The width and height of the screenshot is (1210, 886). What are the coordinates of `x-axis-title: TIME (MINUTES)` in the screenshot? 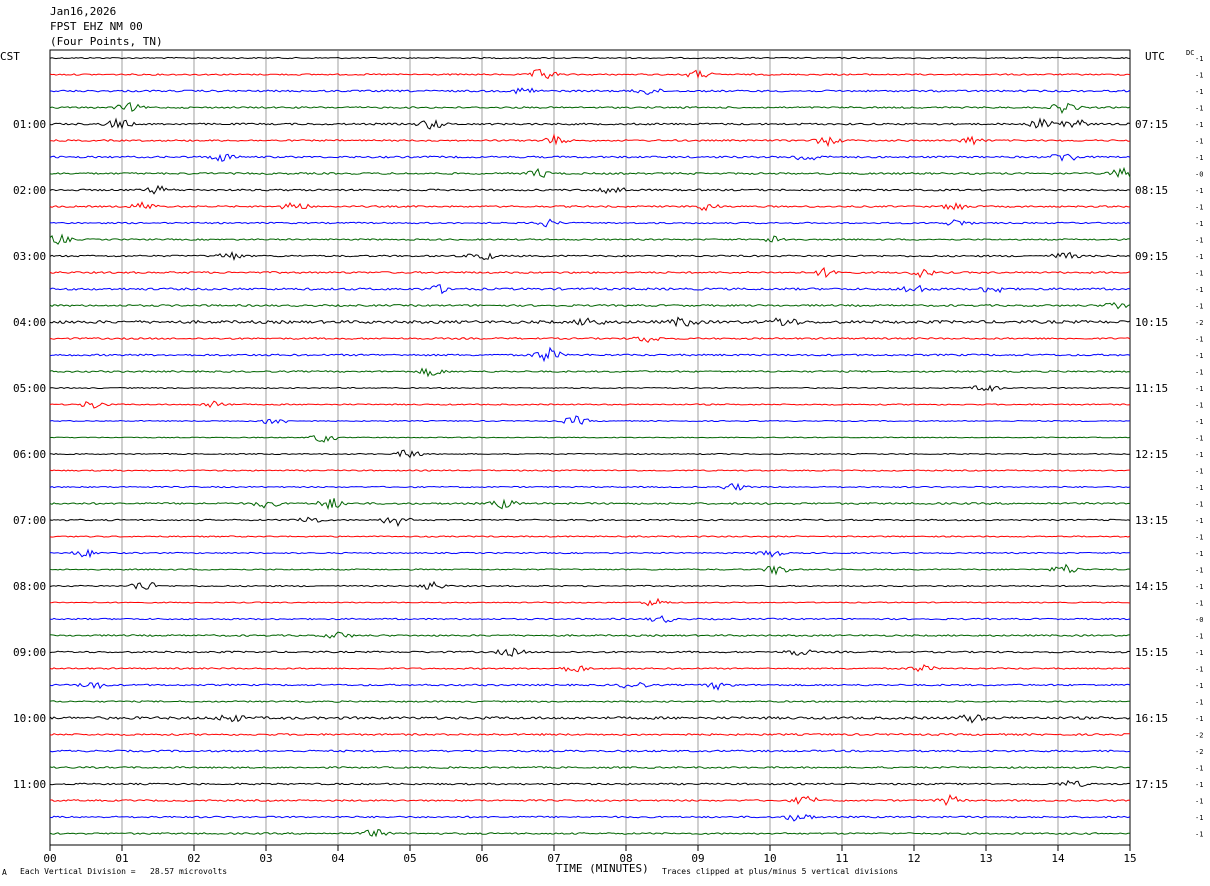 It's located at (602, 868).